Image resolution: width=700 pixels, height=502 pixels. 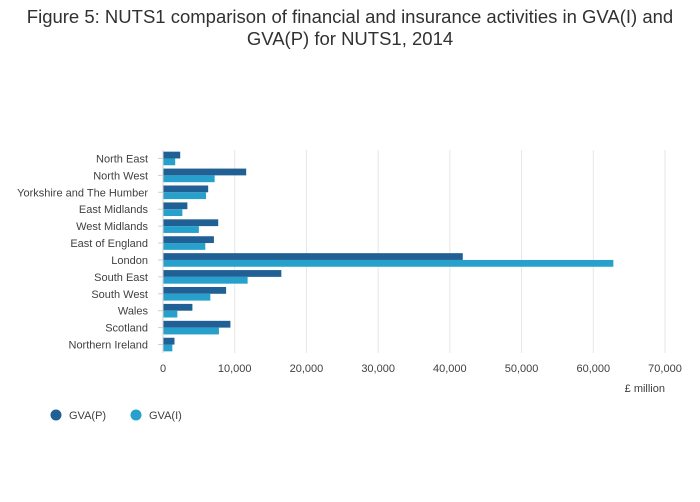 What do you see at coordinates (181, 229) in the screenshot?
I see `bar-gva-i--west-midlands` at bounding box center [181, 229].